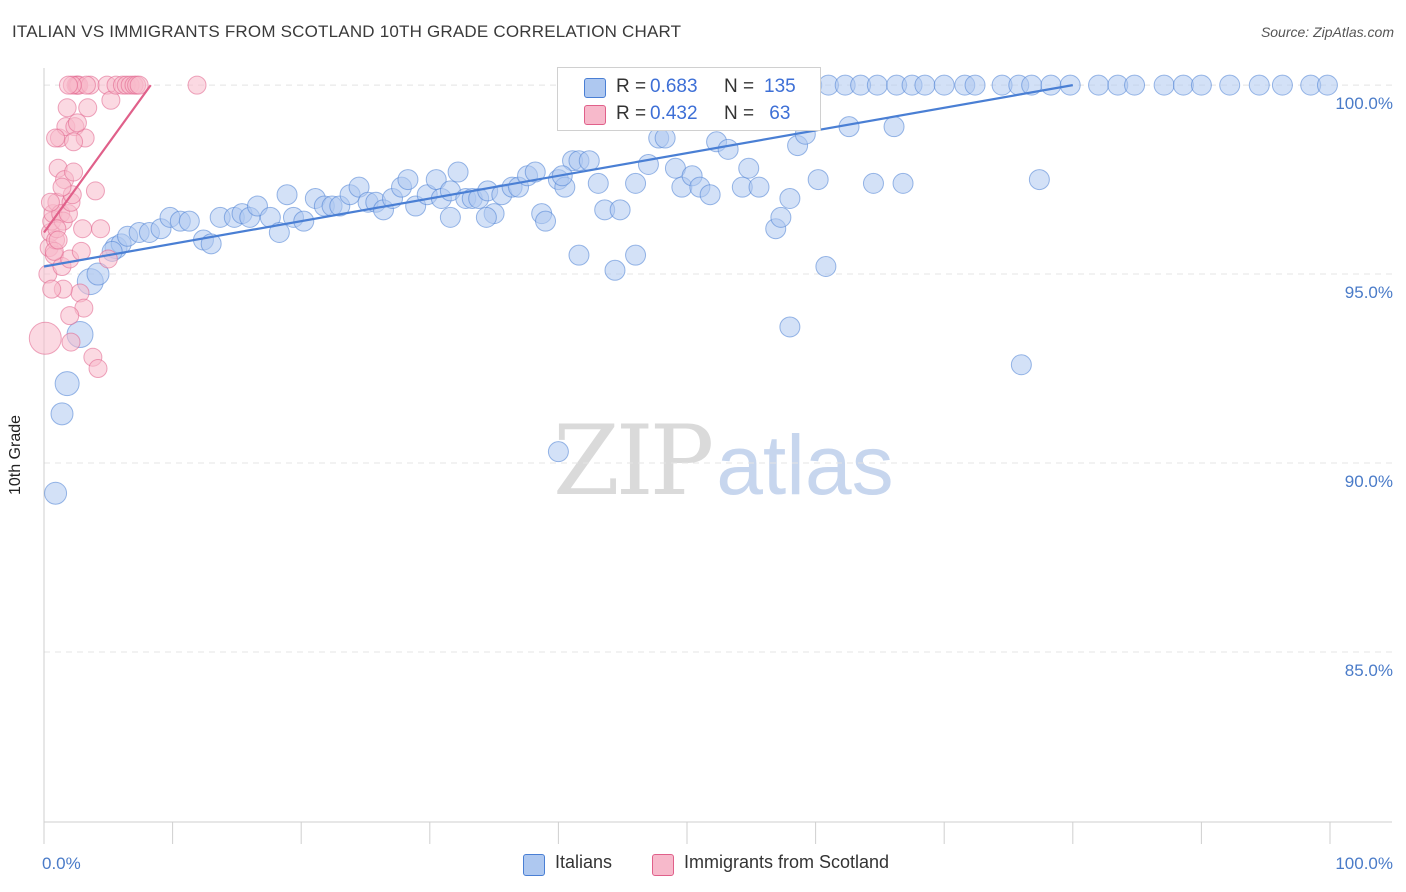 The image size is (1406, 892). I want to click on x-tick-label: 0.0%, so click(61, 863).